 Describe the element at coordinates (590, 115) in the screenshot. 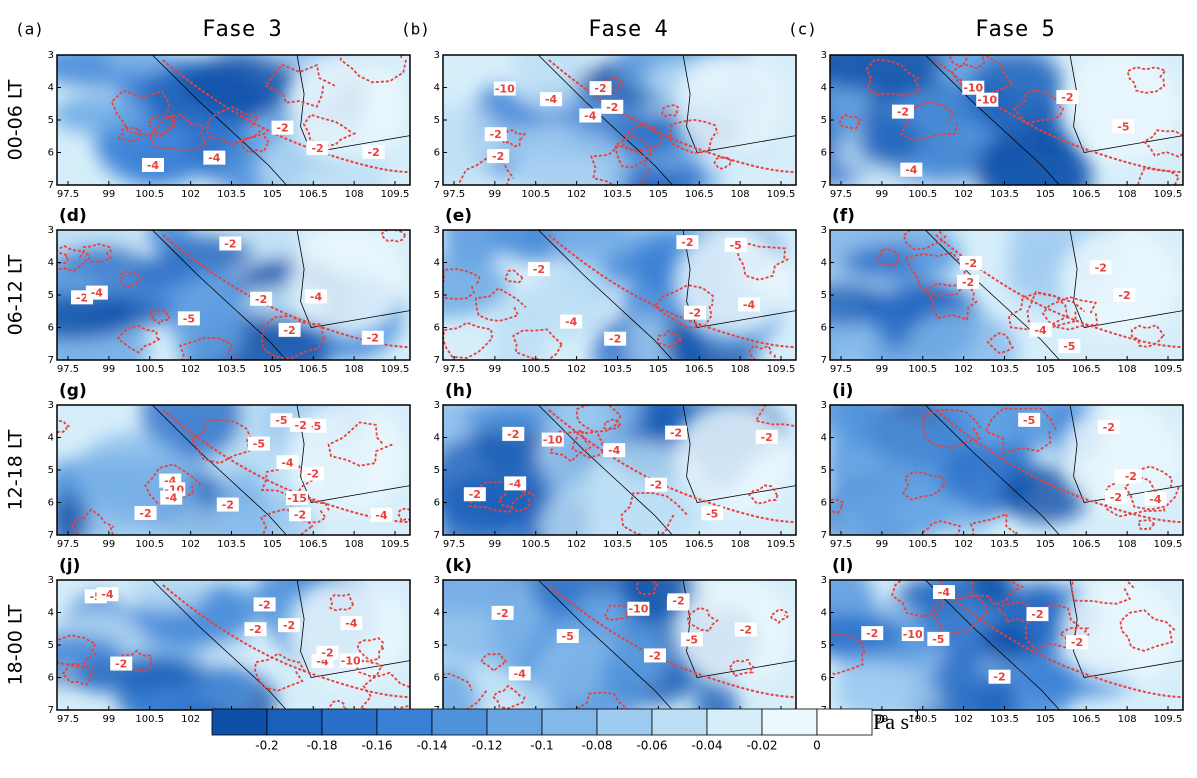

I see `contour-label: -4` at that location.